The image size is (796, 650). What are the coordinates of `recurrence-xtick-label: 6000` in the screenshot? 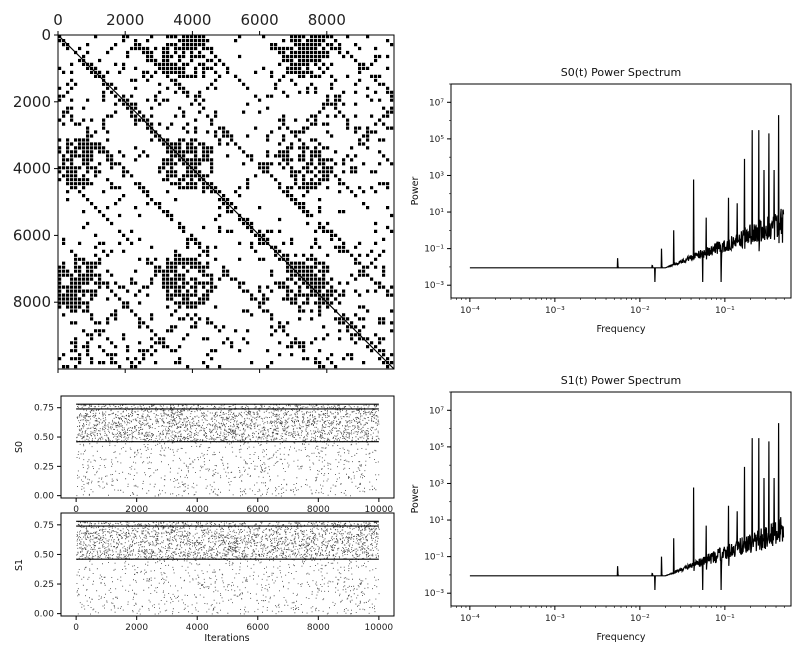 It's located at (260, 20).